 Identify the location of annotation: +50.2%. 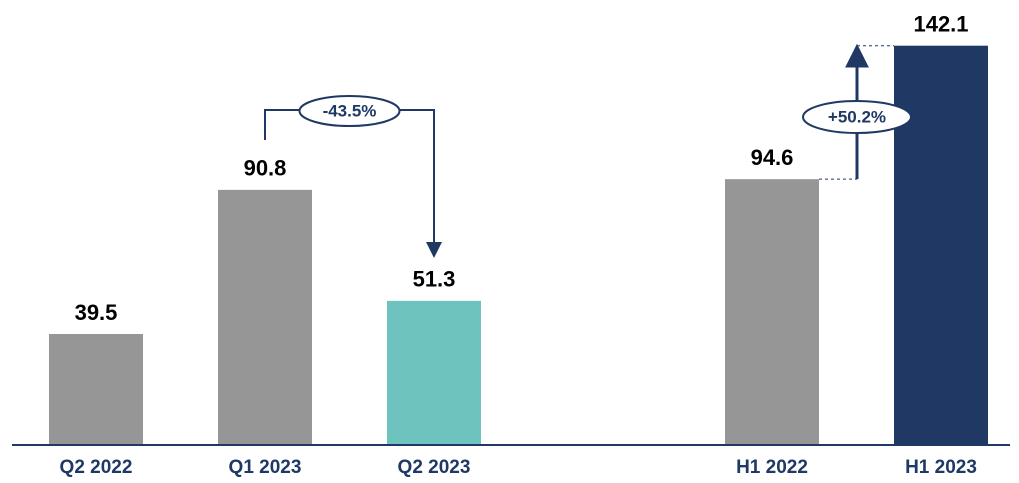
(857, 116).